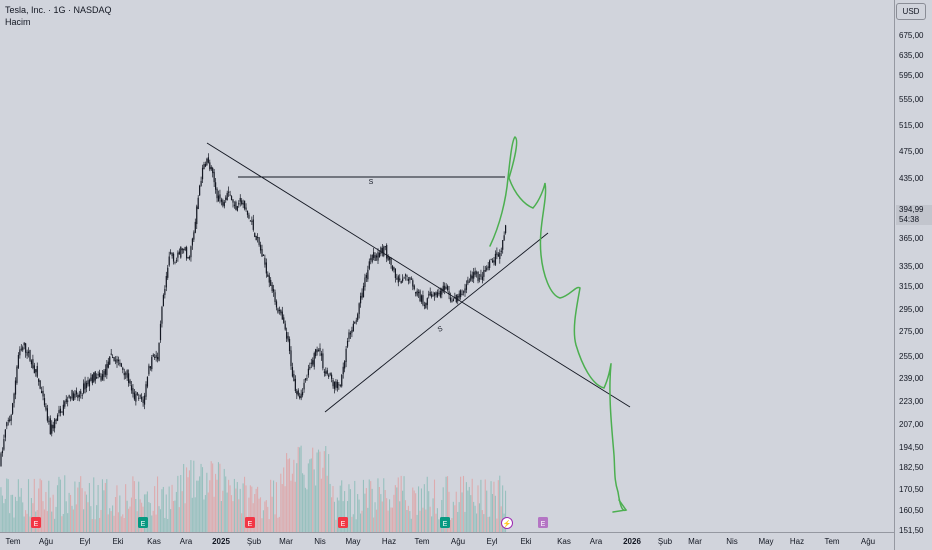 This screenshot has width=932, height=550. What do you see at coordinates (253, 488) in the screenshot?
I see `volume-bars` at bounding box center [253, 488].